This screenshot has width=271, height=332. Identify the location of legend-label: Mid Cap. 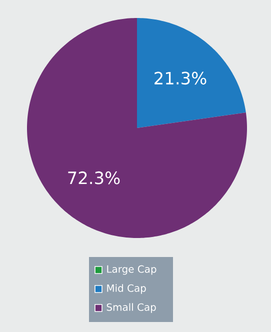
(126, 289).